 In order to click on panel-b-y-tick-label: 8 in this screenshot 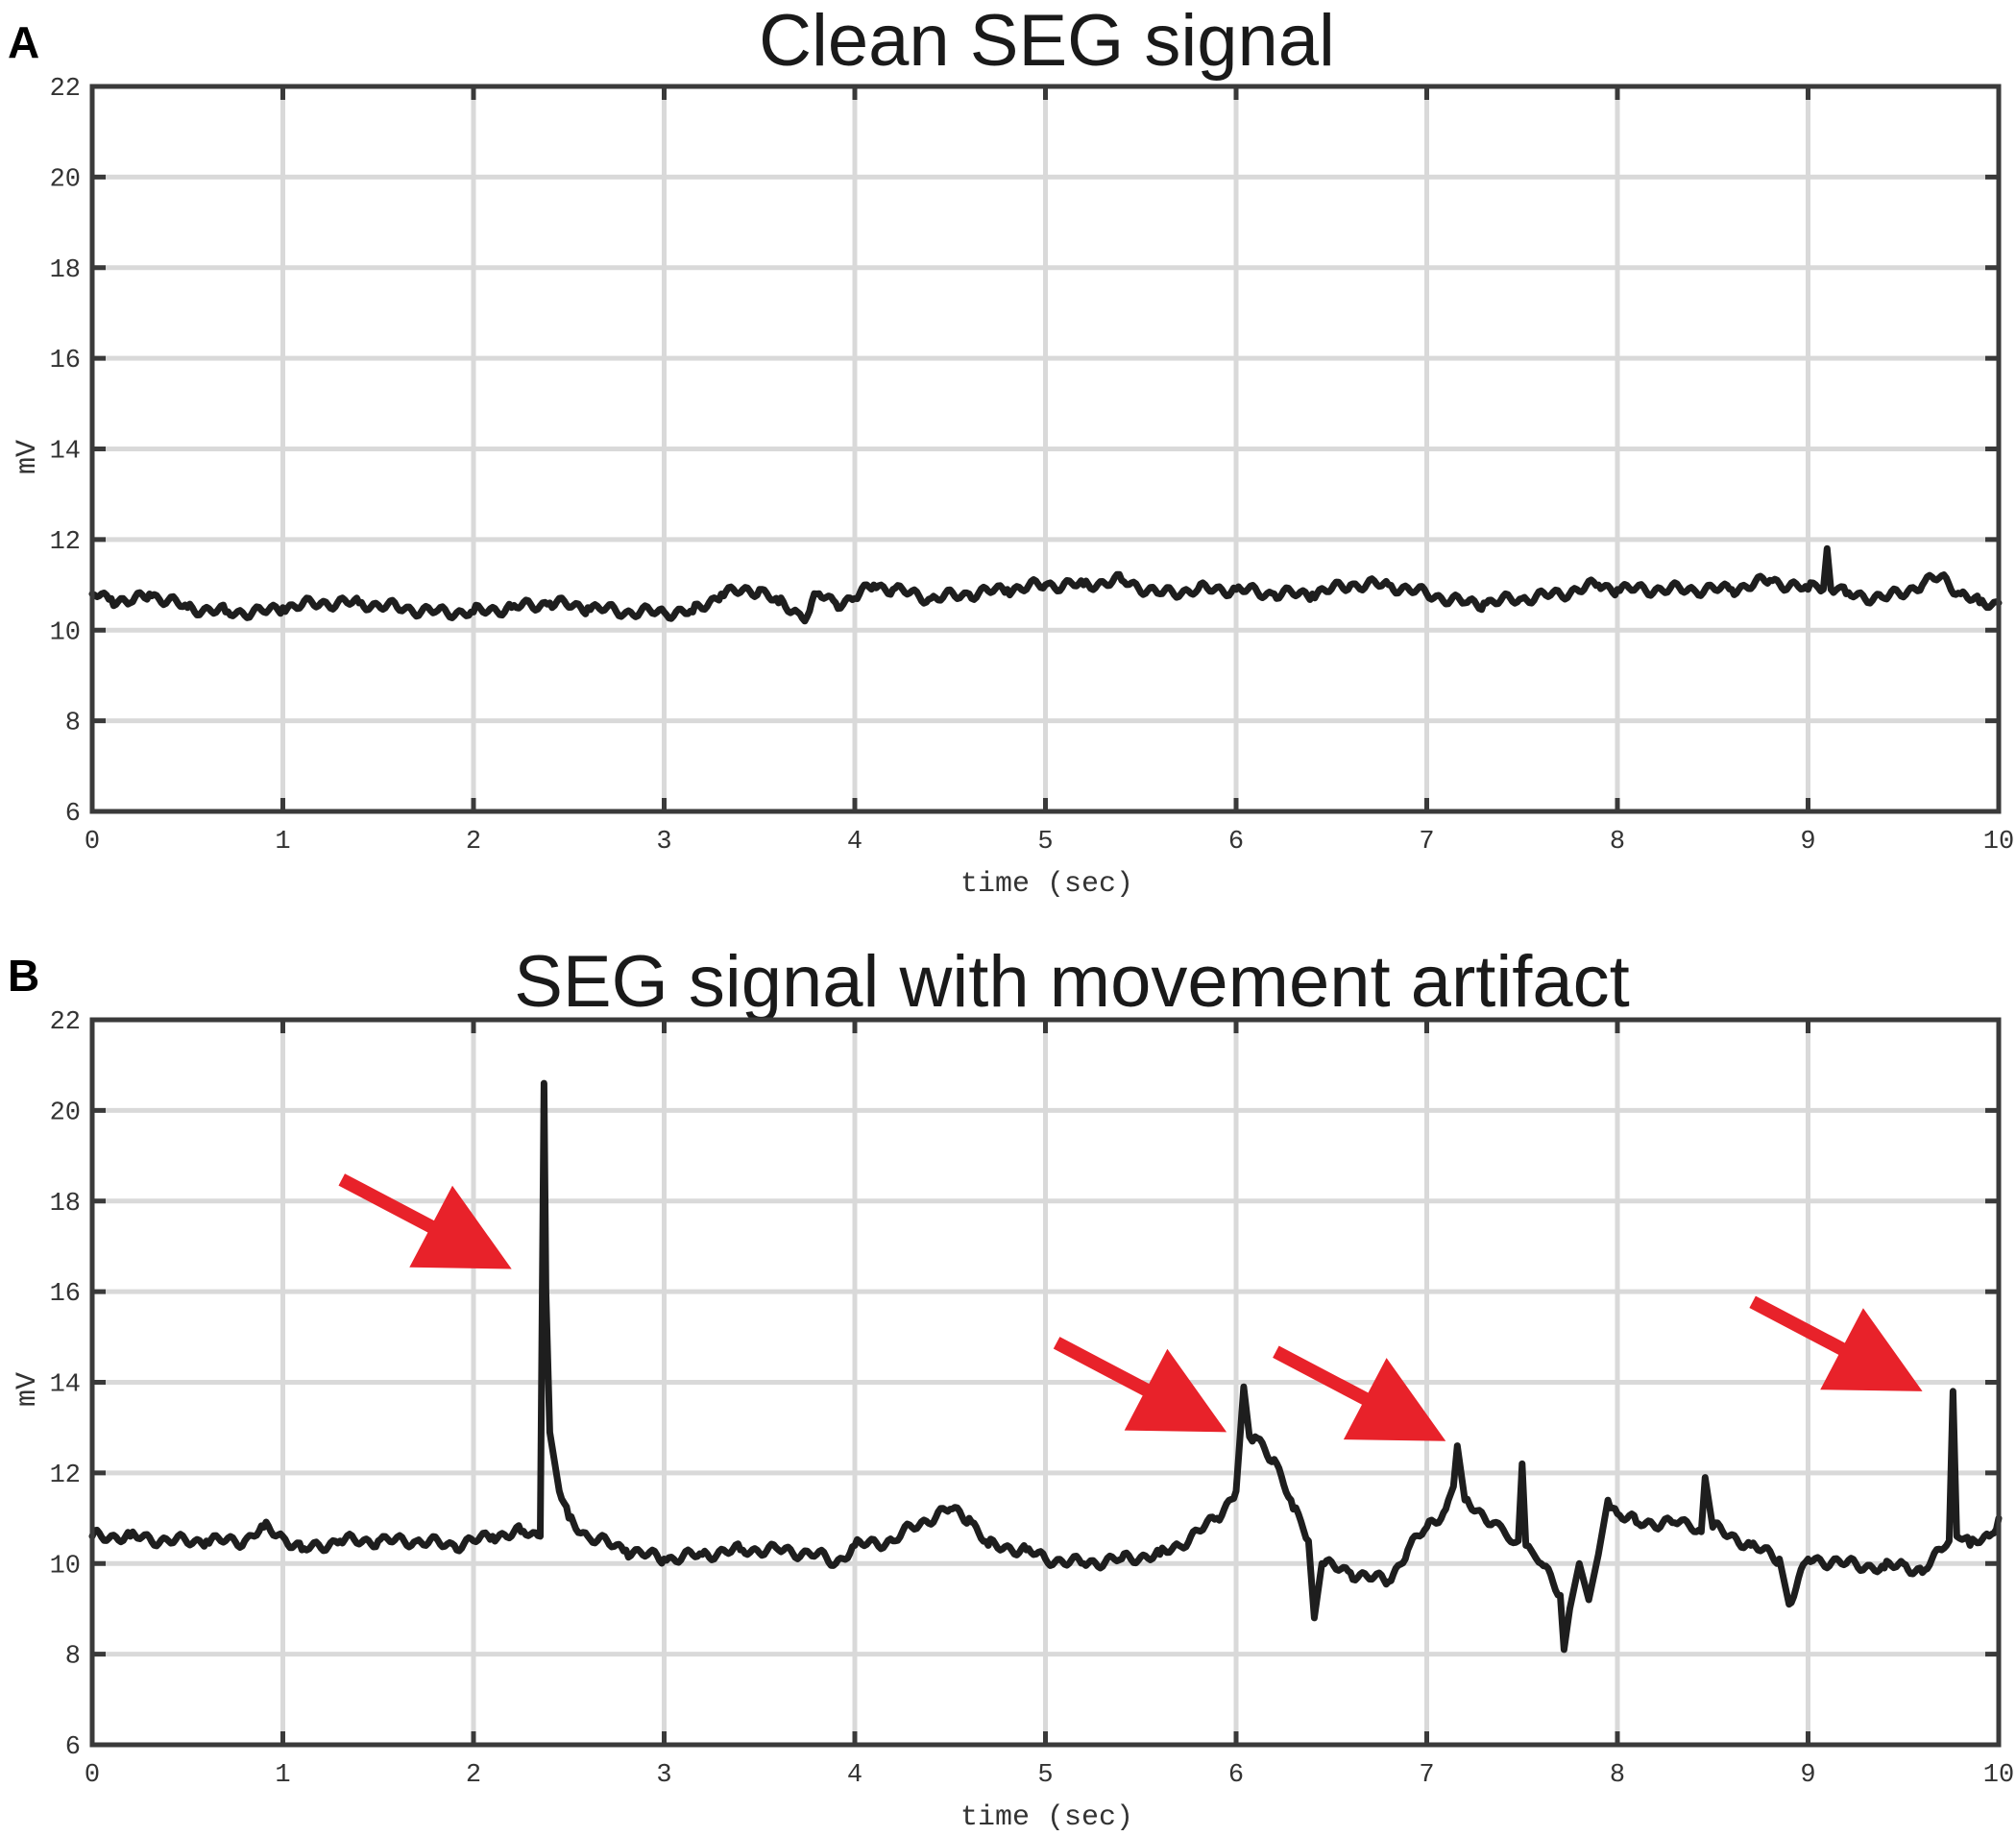, I will do `click(73, 1657)`.